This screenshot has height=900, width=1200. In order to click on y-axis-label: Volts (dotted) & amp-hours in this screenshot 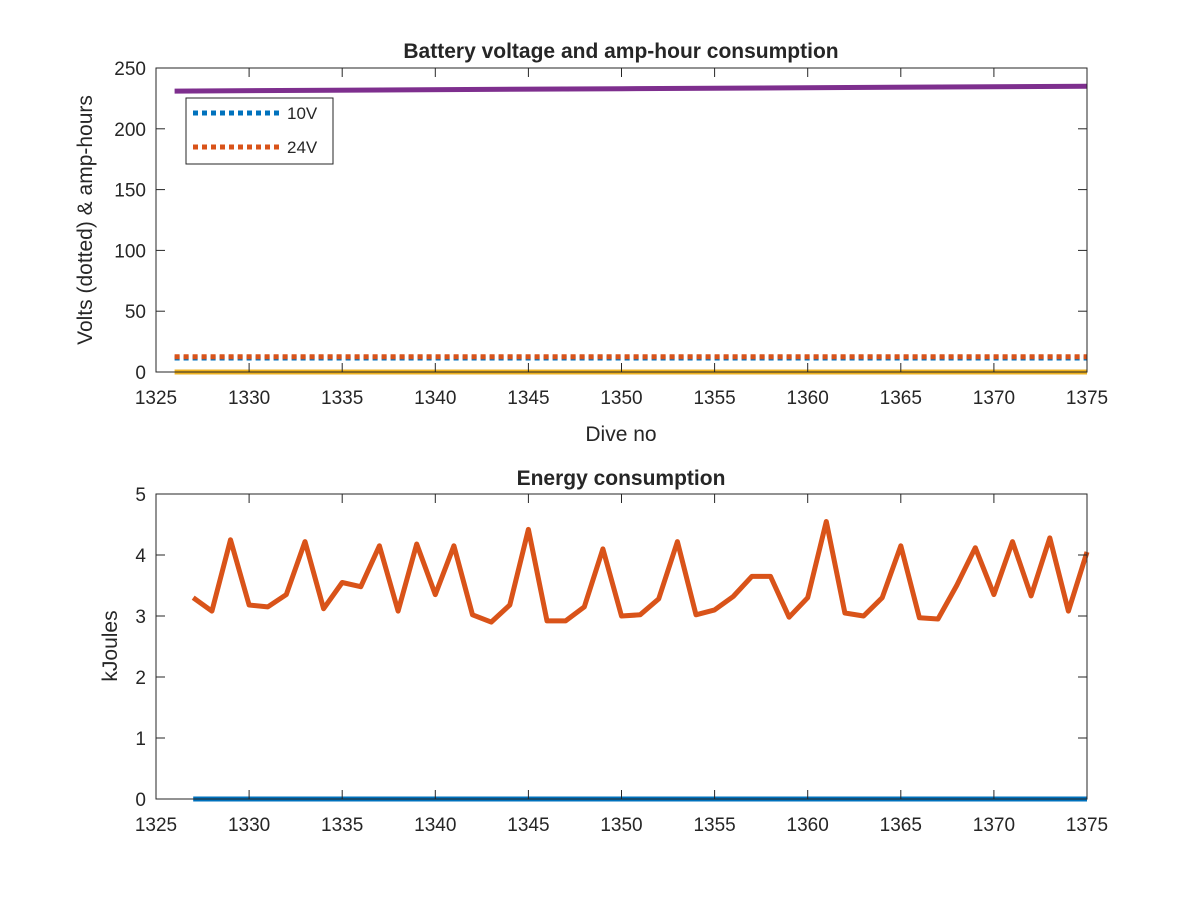, I will do `click(85, 220)`.